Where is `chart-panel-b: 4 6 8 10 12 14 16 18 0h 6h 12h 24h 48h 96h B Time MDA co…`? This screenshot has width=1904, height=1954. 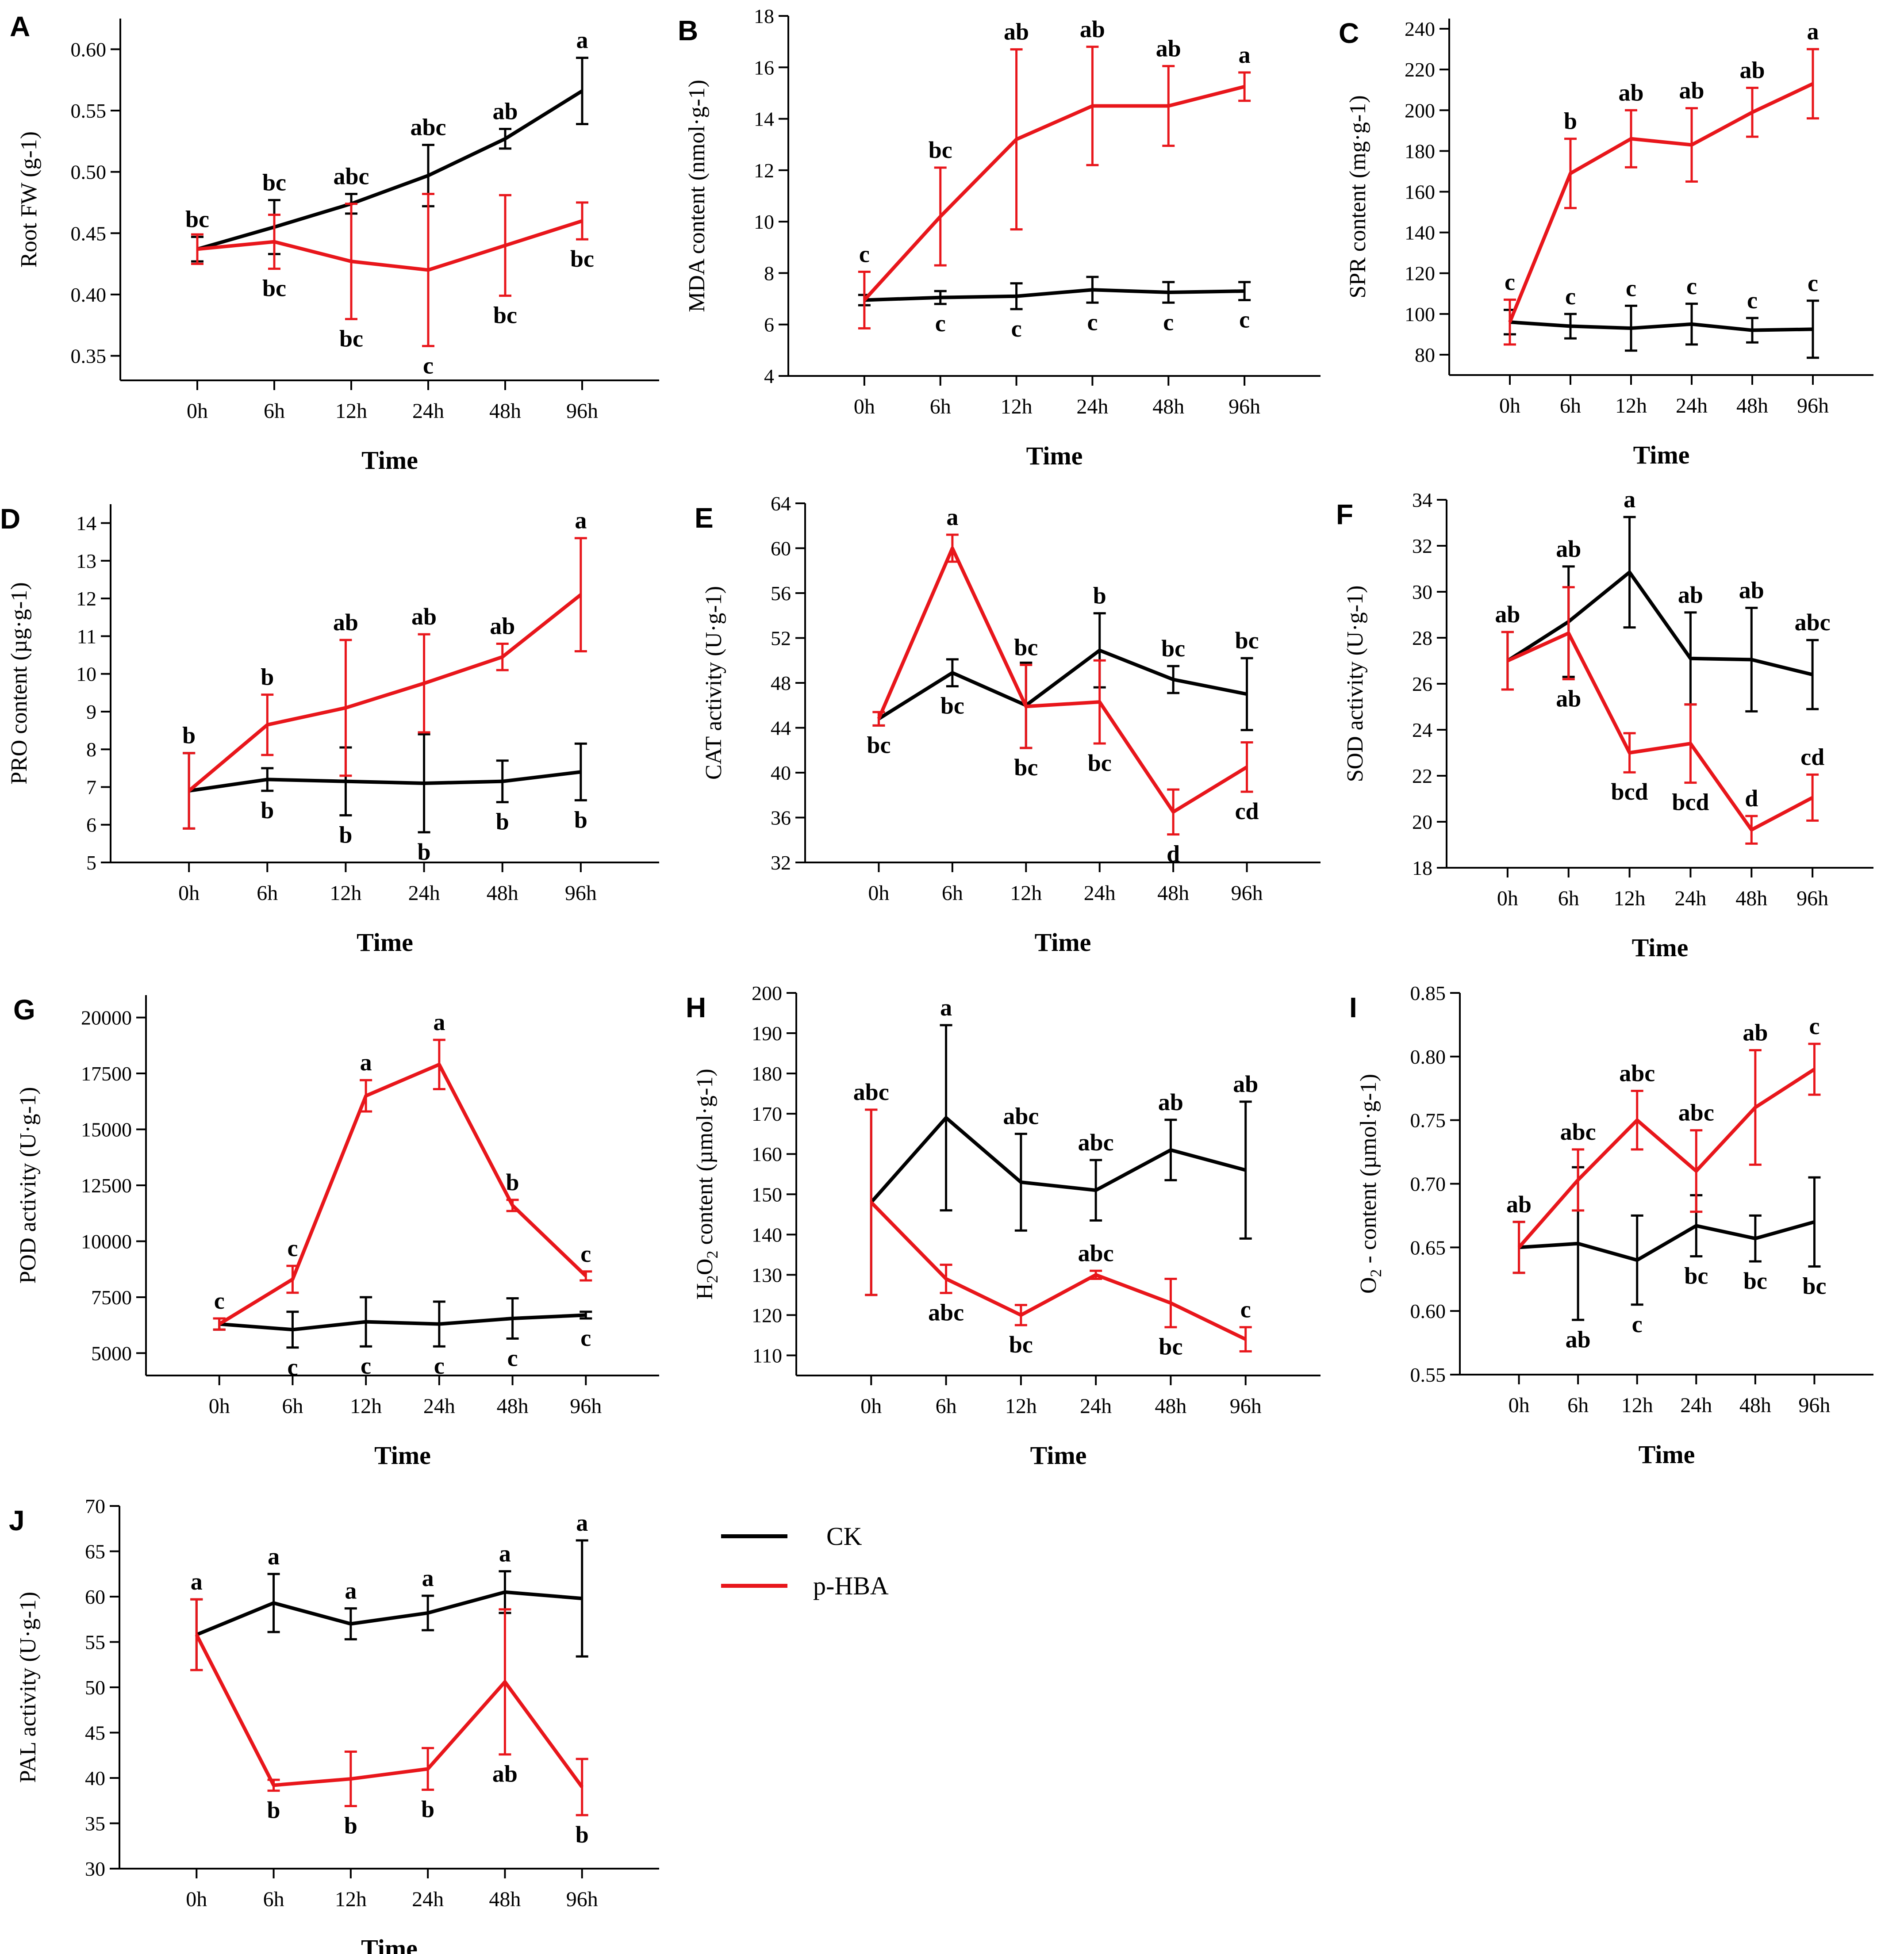
chart-panel-b: 4 6 8 10 12 14 16 18 0h 6h 12h 24h 48h 96h B Time MDA co… is located at coordinates (999, 238).